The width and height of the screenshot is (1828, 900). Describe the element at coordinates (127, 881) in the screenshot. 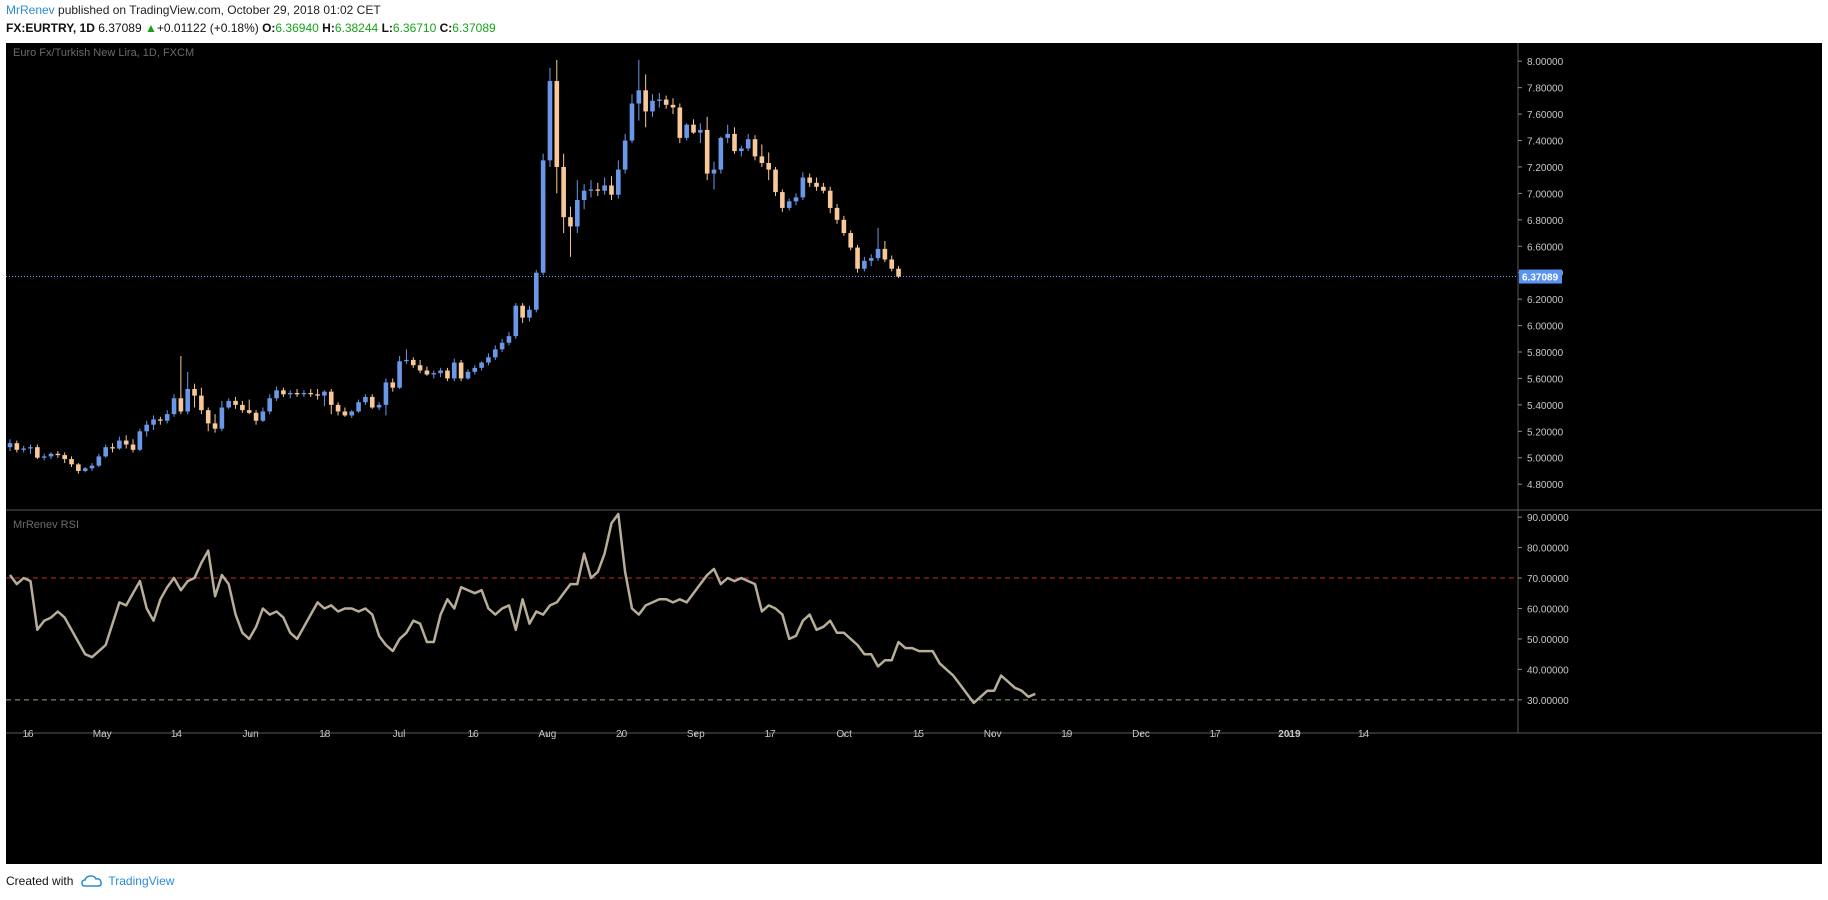

I see `tradingview-brand: TradingView` at that location.